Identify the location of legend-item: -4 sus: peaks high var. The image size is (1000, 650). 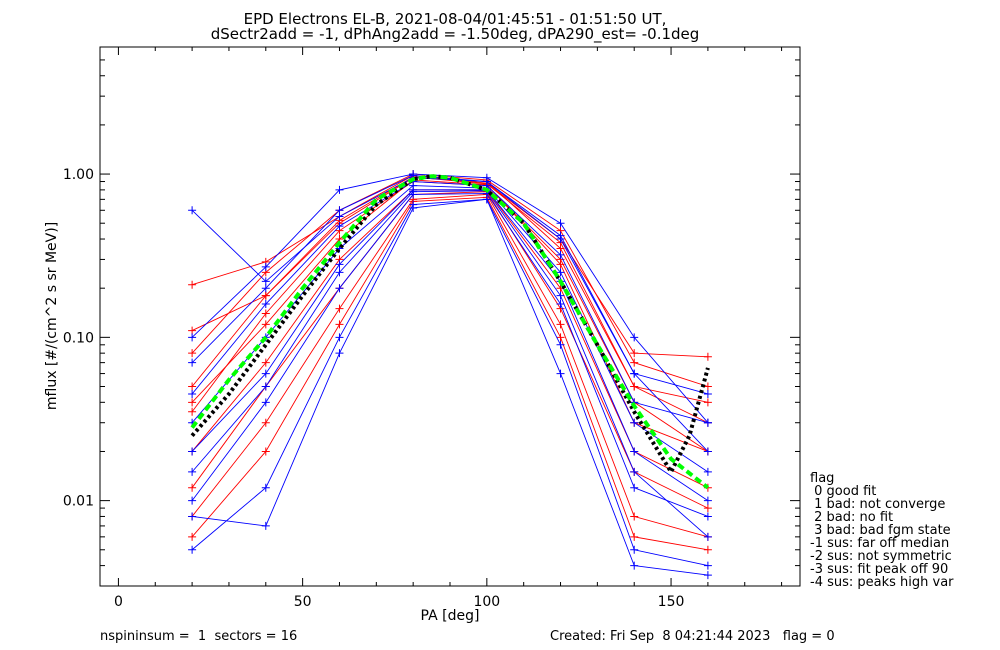
(882, 582).